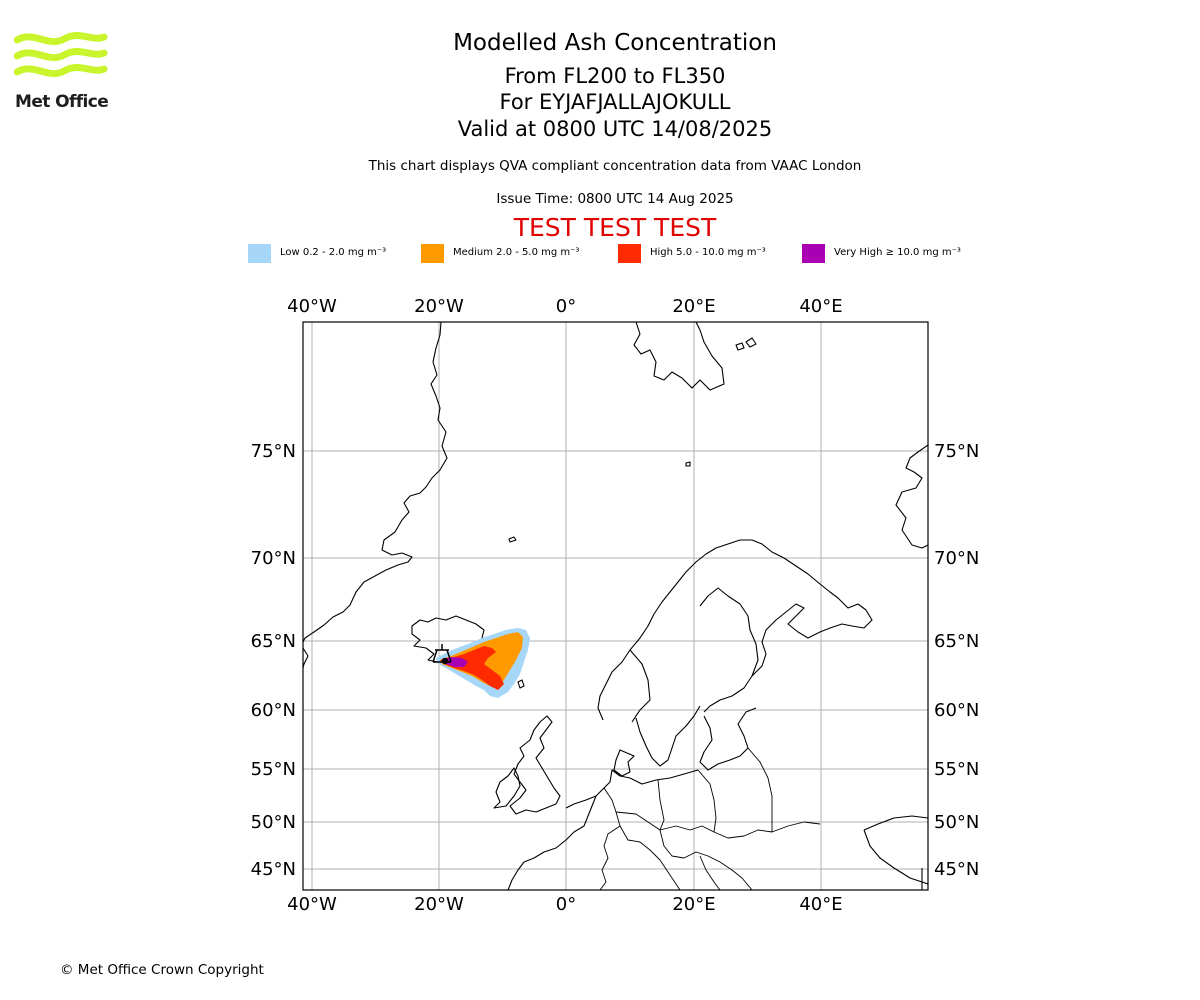  I want to click on black-sea-coast, so click(895, 850).